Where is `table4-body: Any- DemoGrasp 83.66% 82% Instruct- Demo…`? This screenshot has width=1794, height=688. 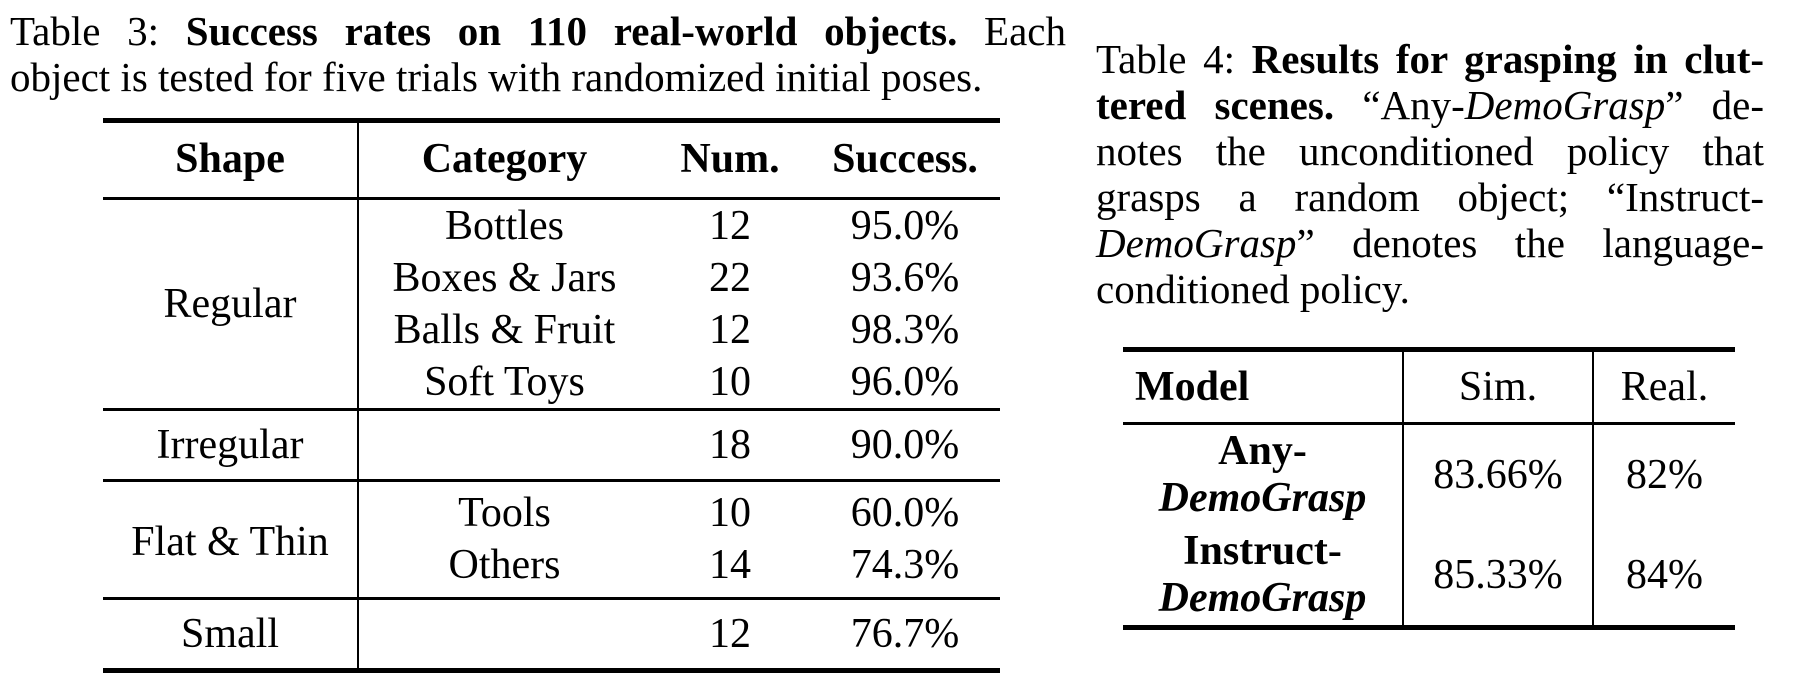
table4-body: Any- DemoGrasp 83.66% 82% Instruct- Demo… is located at coordinates (1429, 525).